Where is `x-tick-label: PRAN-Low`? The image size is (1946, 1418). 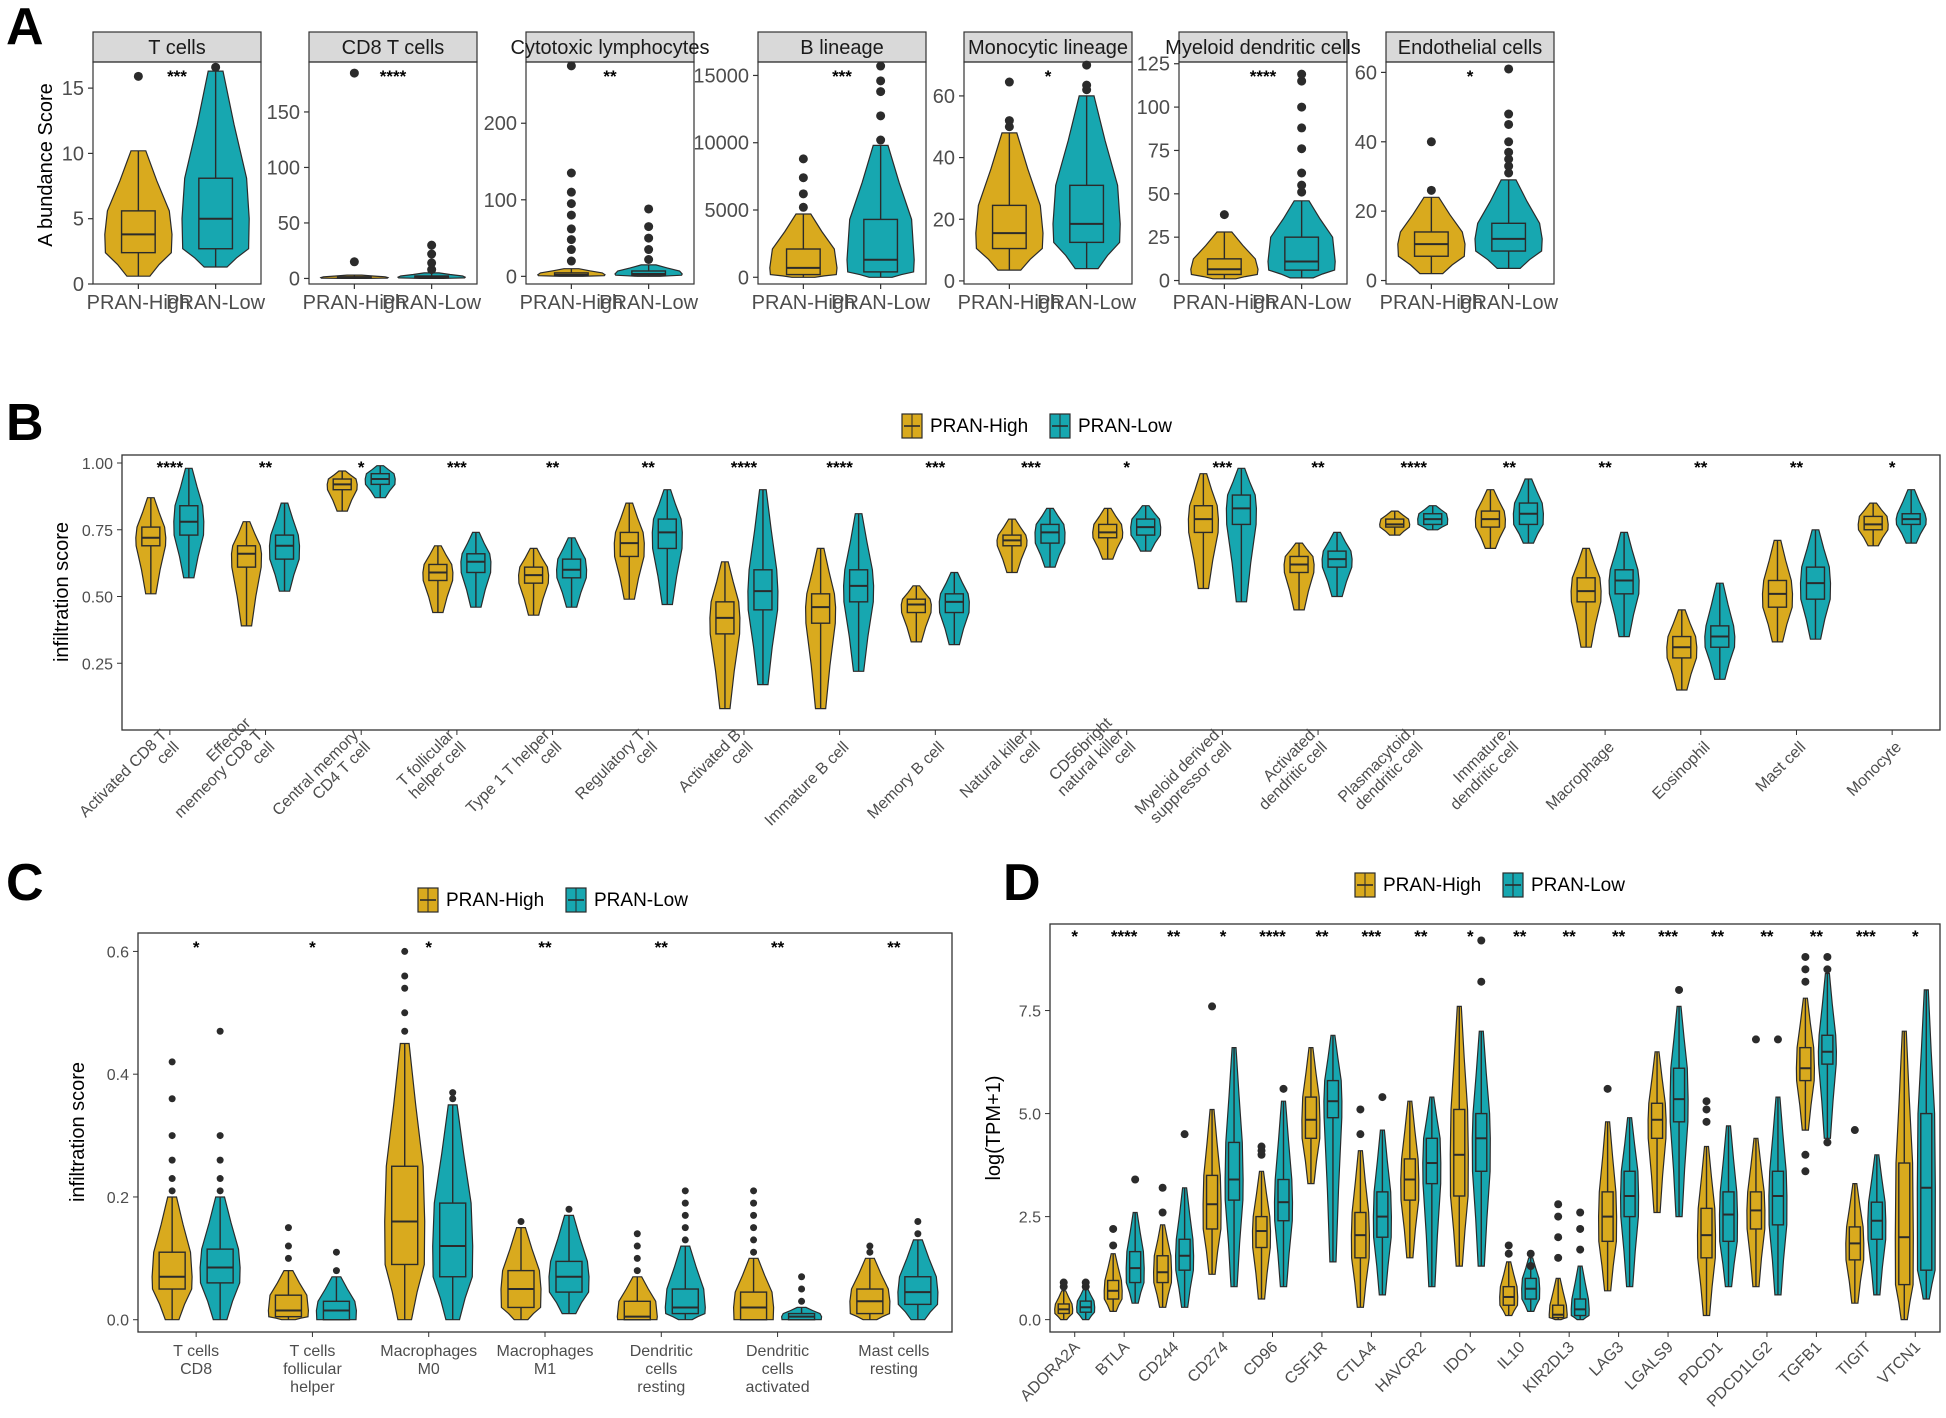
x-tick-label: PRAN-Low is located at coordinates (1508, 303).